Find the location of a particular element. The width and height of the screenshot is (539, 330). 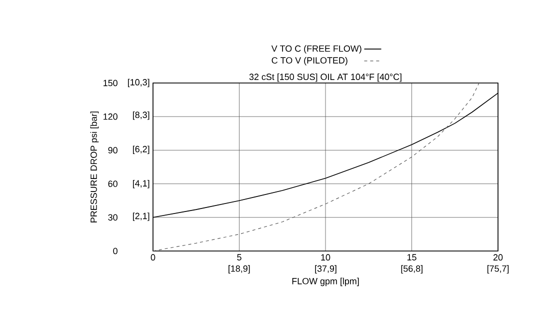

text: 32 cSt [150 SUS] OIL AT 104°F [40°C] is located at coordinates (325, 77).